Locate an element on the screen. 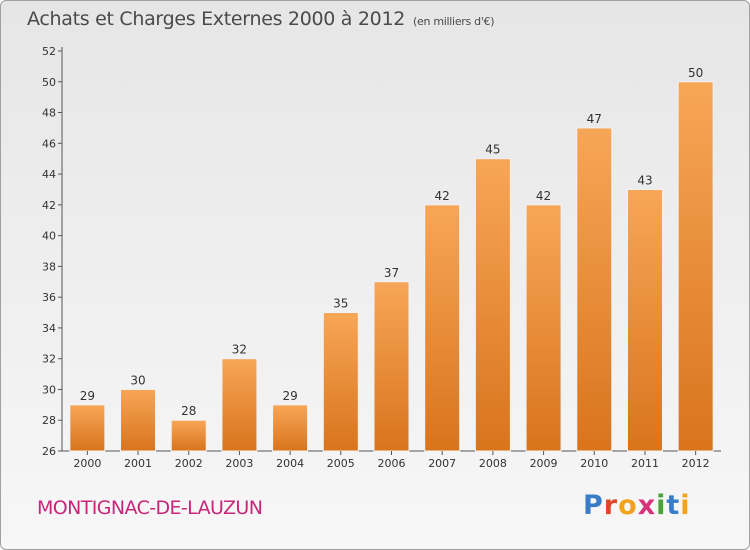  bar-value-label: 35 is located at coordinates (340, 304).